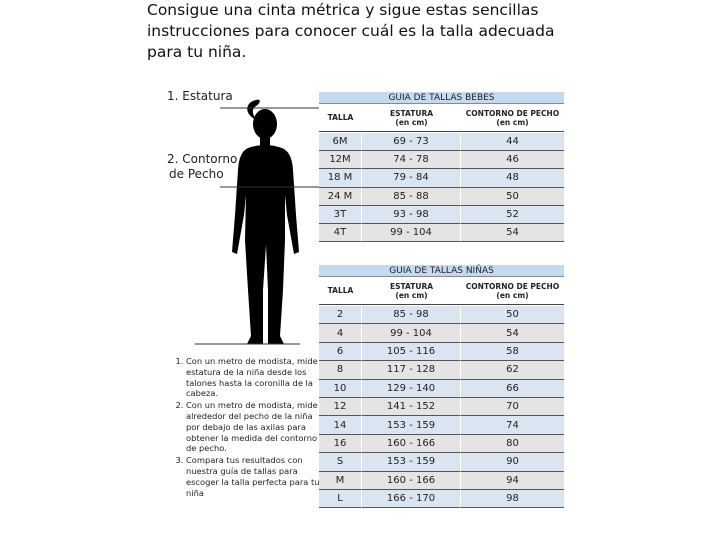 Image resolution: width=719 pixels, height=539 pixels. What do you see at coordinates (202, 159) in the screenshot?
I see `label: 2. Contorno` at bounding box center [202, 159].